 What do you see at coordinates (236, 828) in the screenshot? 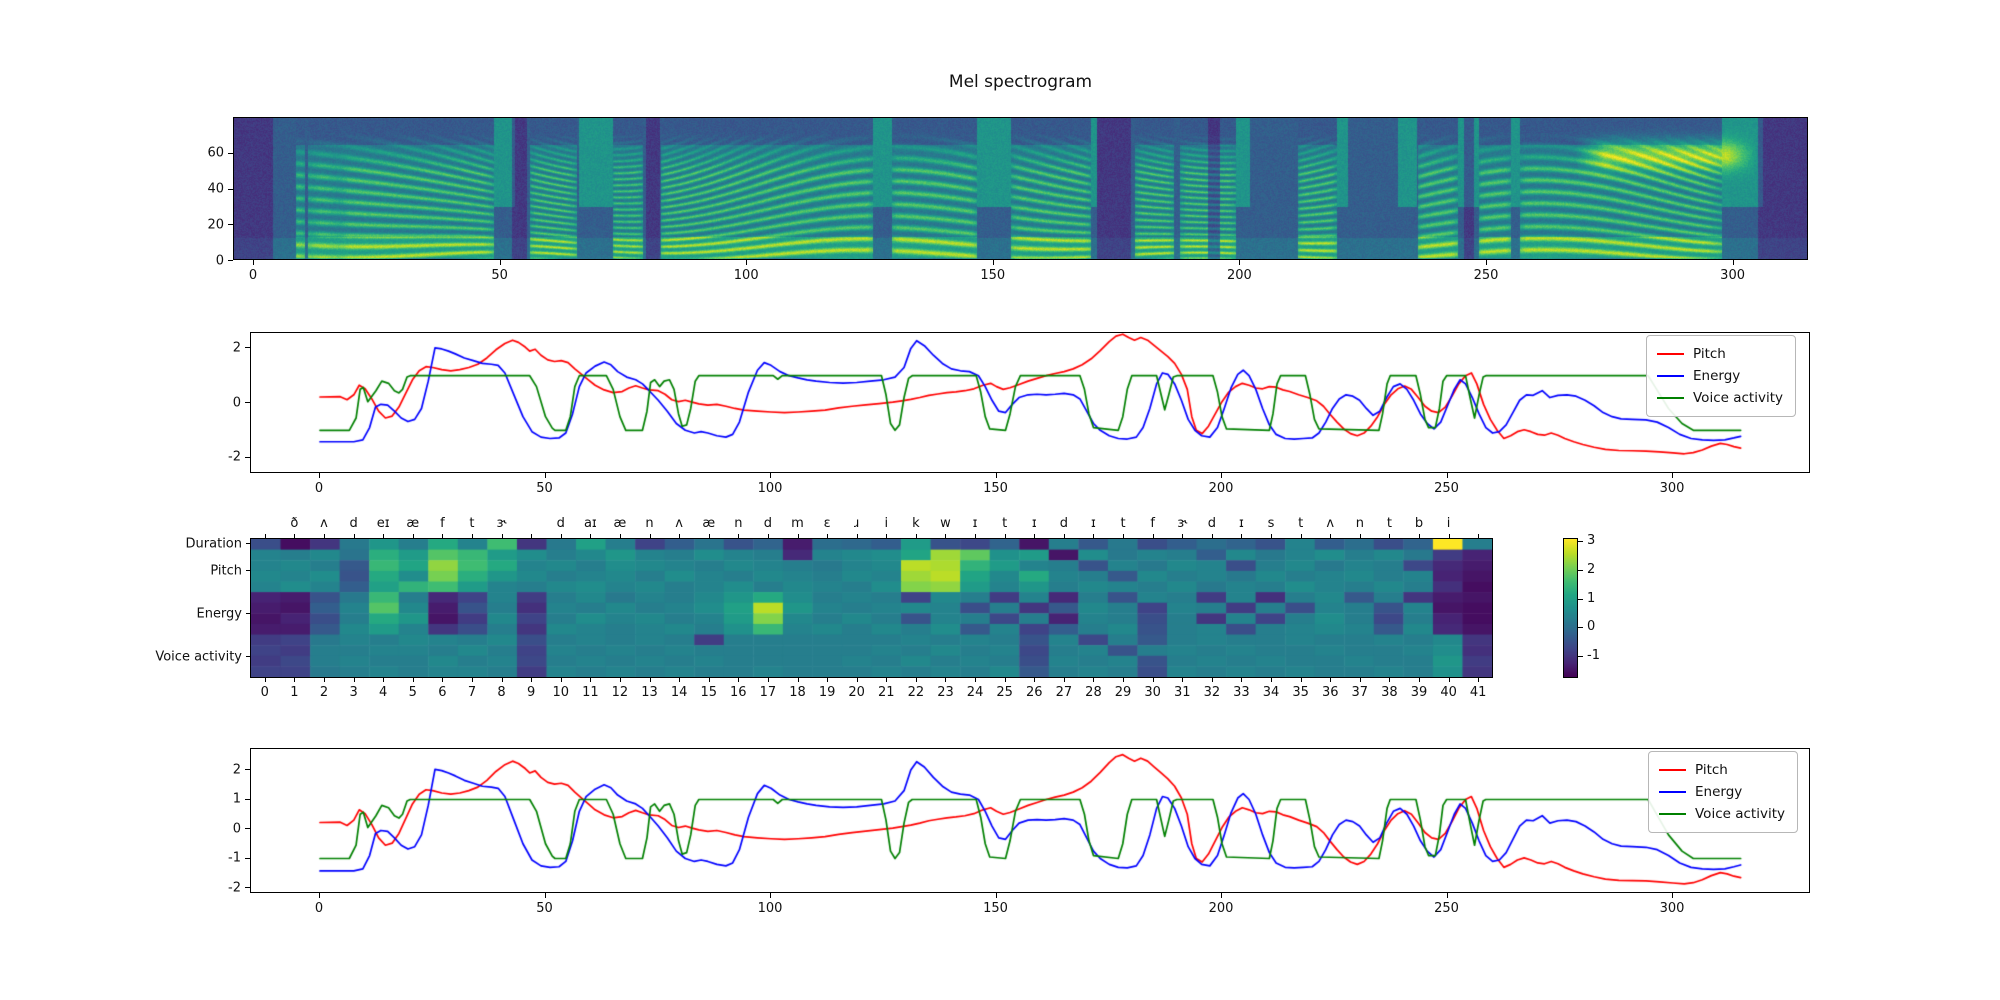
I see `plot-bottom-ytick-0-label: 0` at bounding box center [236, 828].